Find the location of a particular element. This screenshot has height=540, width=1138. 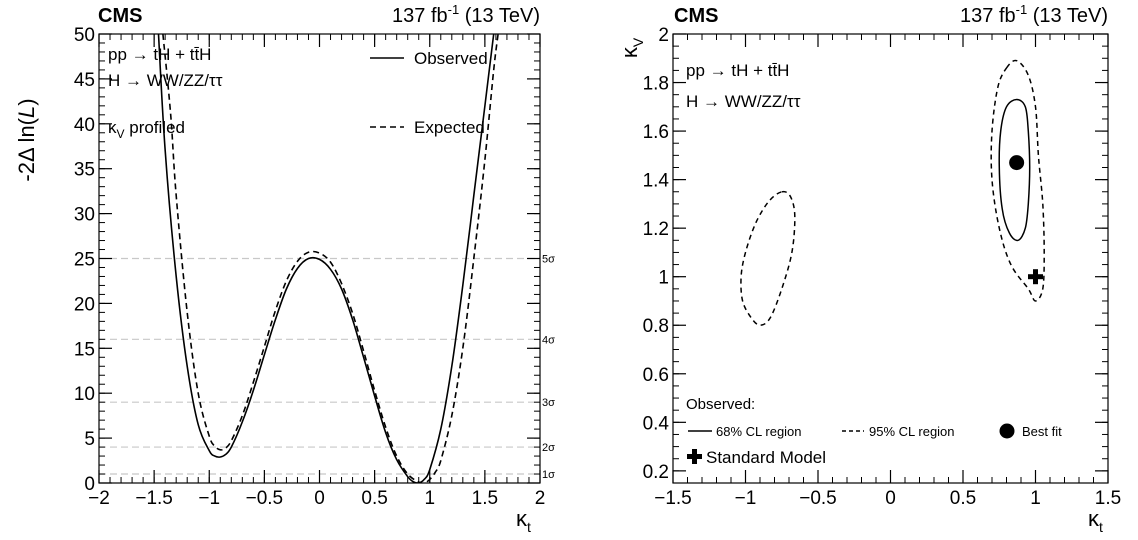

y-axis-label-symbol: κ is located at coordinates (629, 52).